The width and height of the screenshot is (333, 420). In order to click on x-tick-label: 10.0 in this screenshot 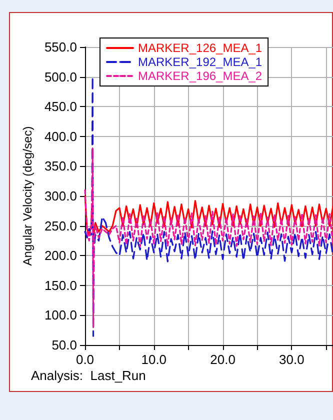, I will do `click(154, 359)`.